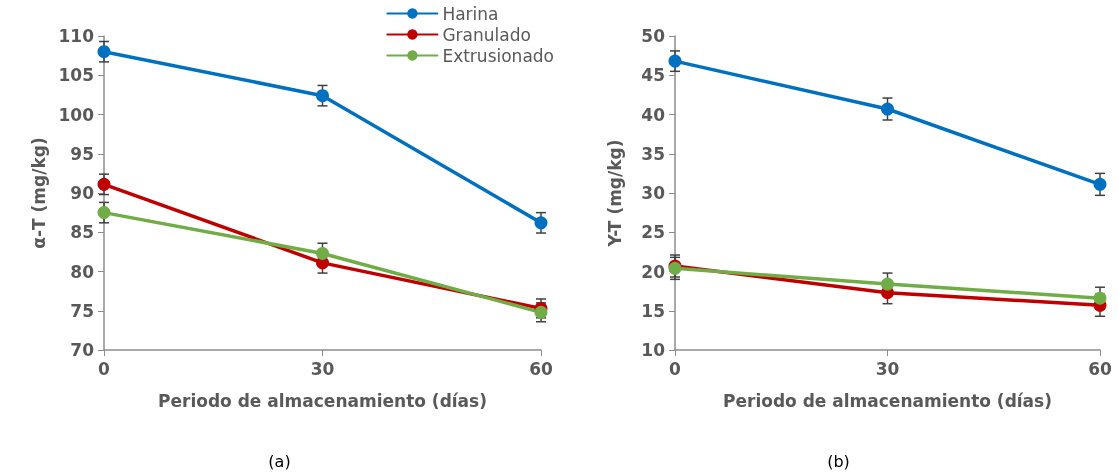 This screenshot has width=1118, height=476. I want to click on y-tick-label: 90, so click(82, 193).